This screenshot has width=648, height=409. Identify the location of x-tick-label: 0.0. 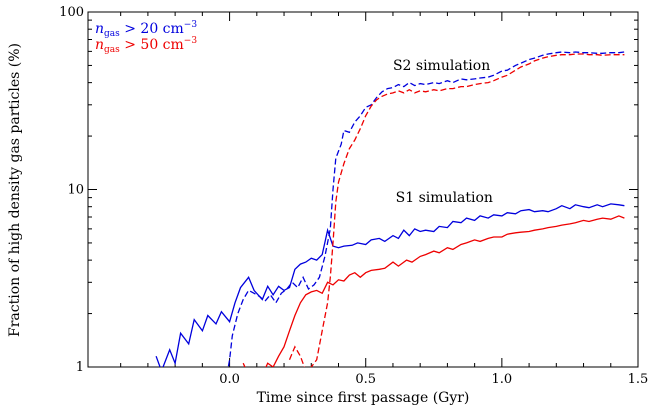
(229, 379).